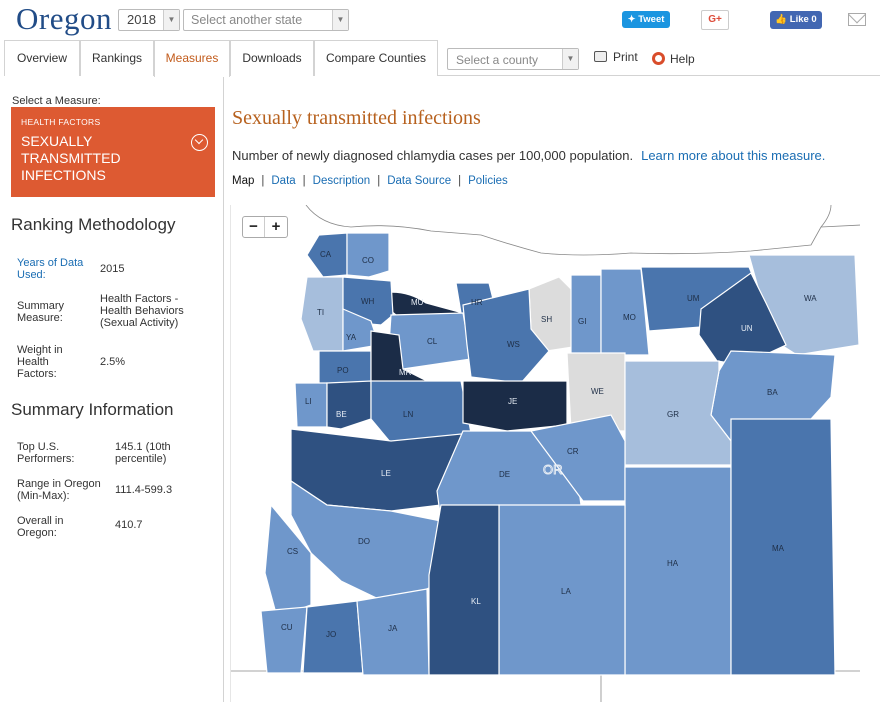 The image size is (880, 702). What do you see at coordinates (254, 227) in the screenshot?
I see `zoom-out-button: −` at bounding box center [254, 227].